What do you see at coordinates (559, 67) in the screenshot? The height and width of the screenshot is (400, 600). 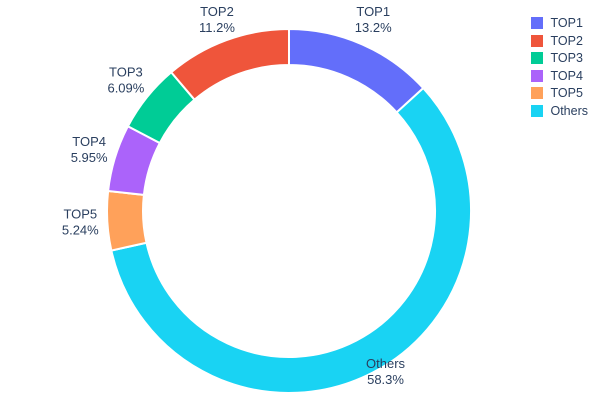 I see `chart-legend: TOP1 TOP2 TOP3 TOP4 TOP5 Others` at bounding box center [559, 67].